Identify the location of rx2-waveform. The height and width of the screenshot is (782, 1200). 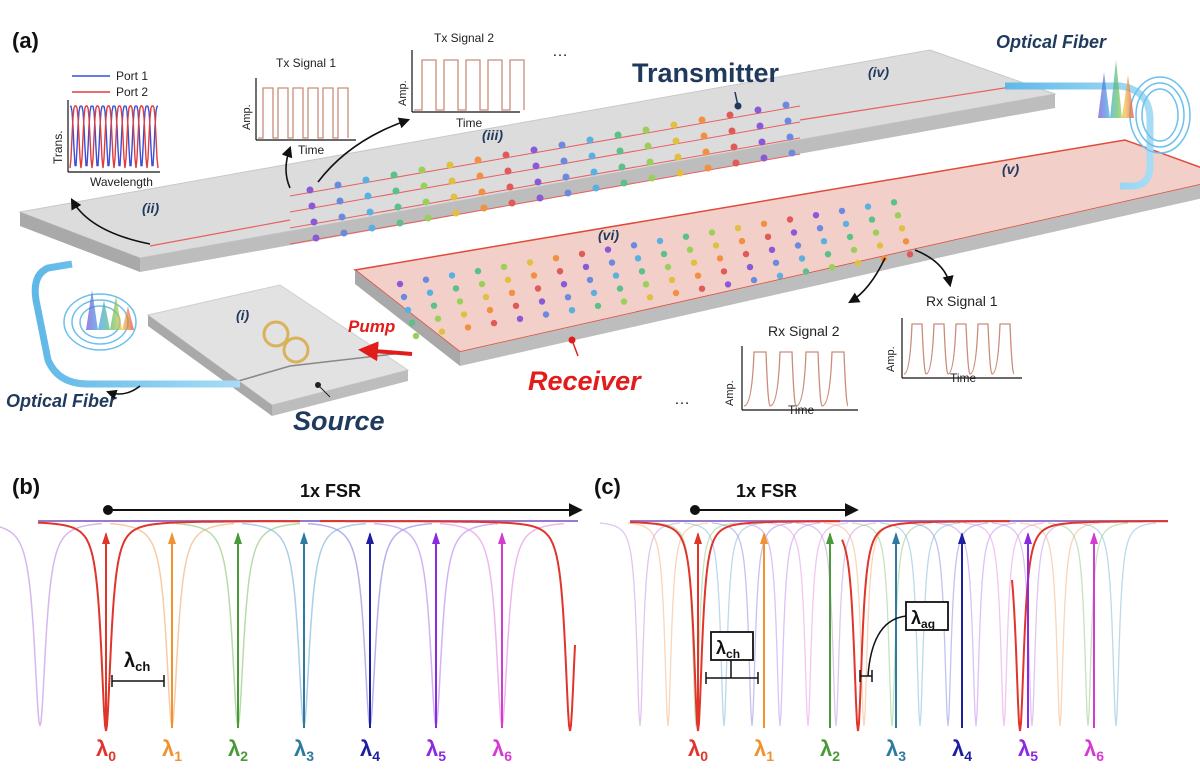
(796, 379).